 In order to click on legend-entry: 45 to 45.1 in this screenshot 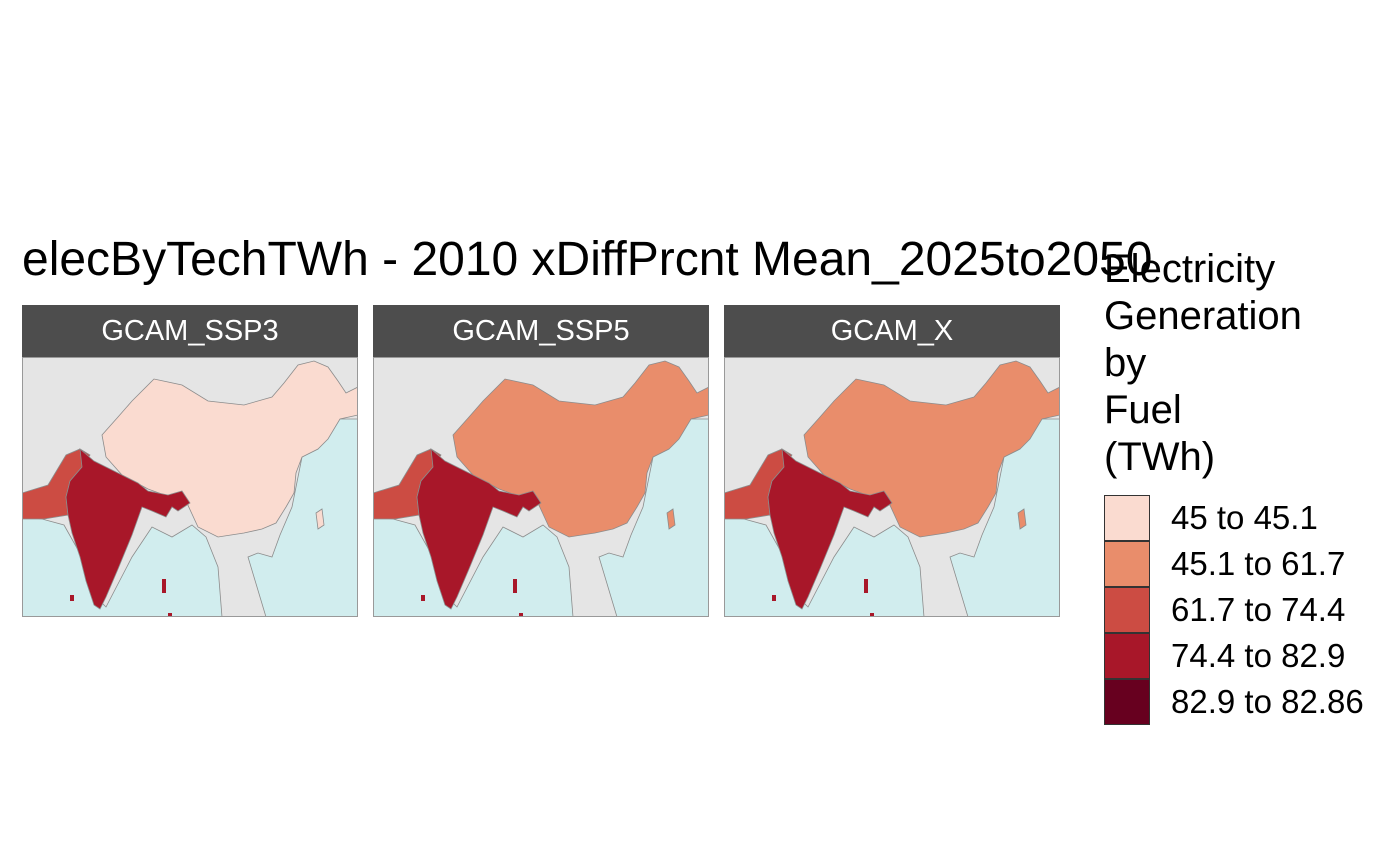, I will do `click(1211, 518)`.